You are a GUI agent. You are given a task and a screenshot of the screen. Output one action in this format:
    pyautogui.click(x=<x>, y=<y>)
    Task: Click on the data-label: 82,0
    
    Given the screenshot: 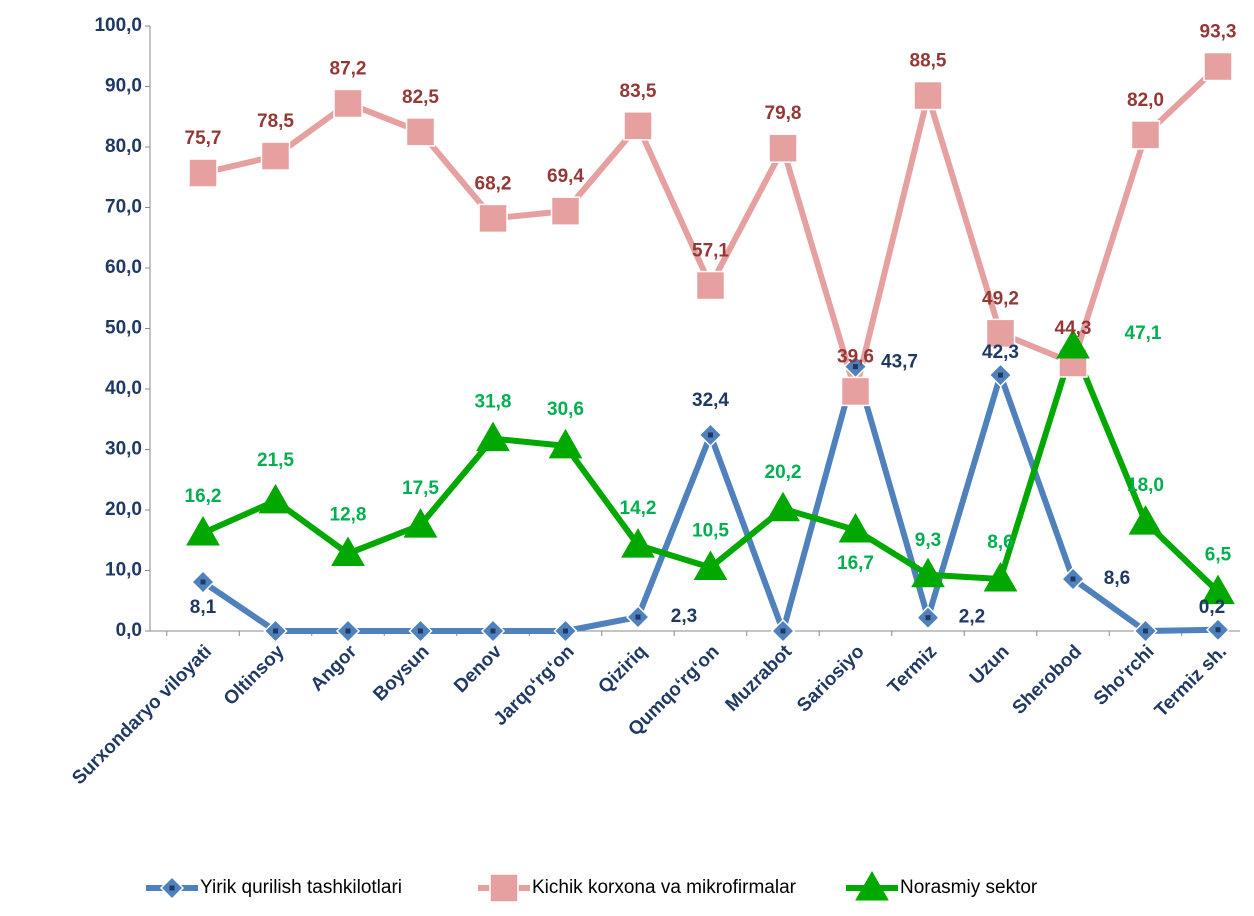 What is the action you would take?
    pyautogui.click(x=1145, y=100)
    